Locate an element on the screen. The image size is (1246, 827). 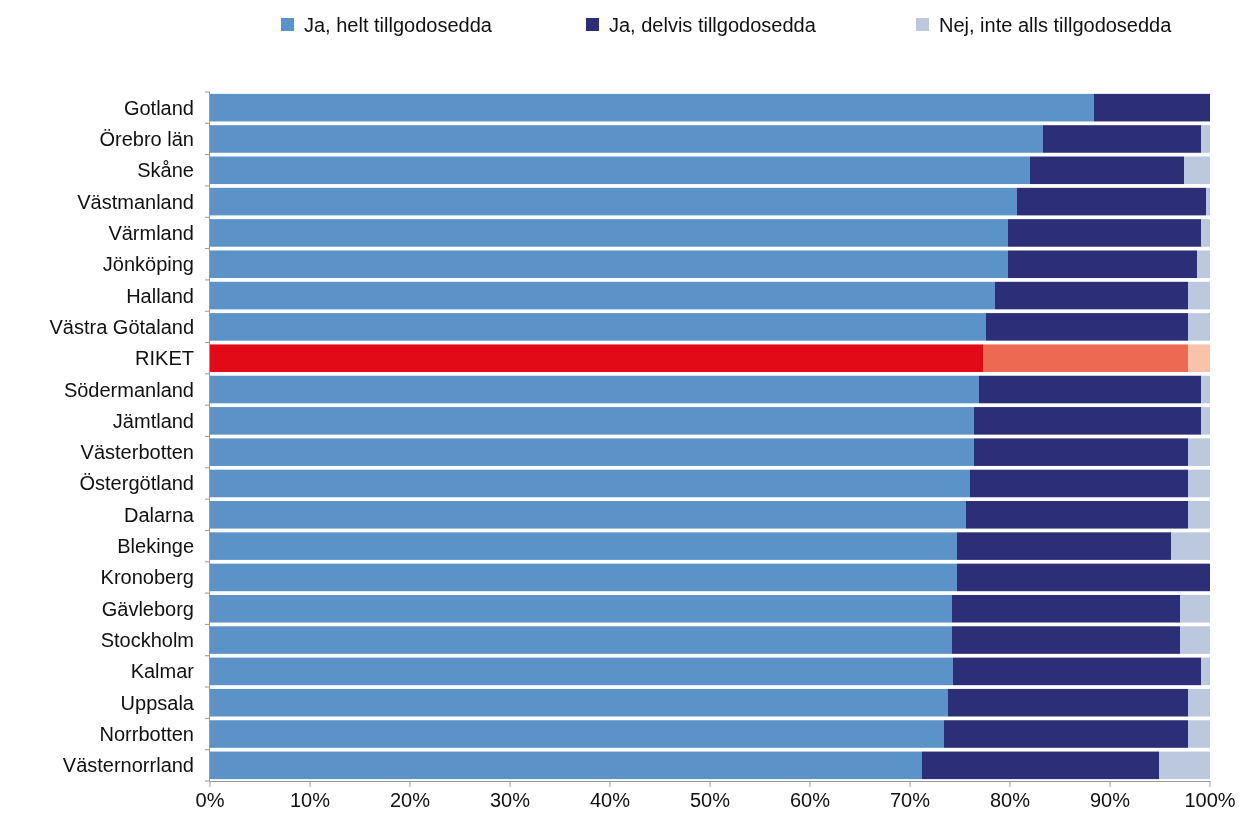
legend-label: Ja, helt tillgodosedda is located at coordinates (398, 25).